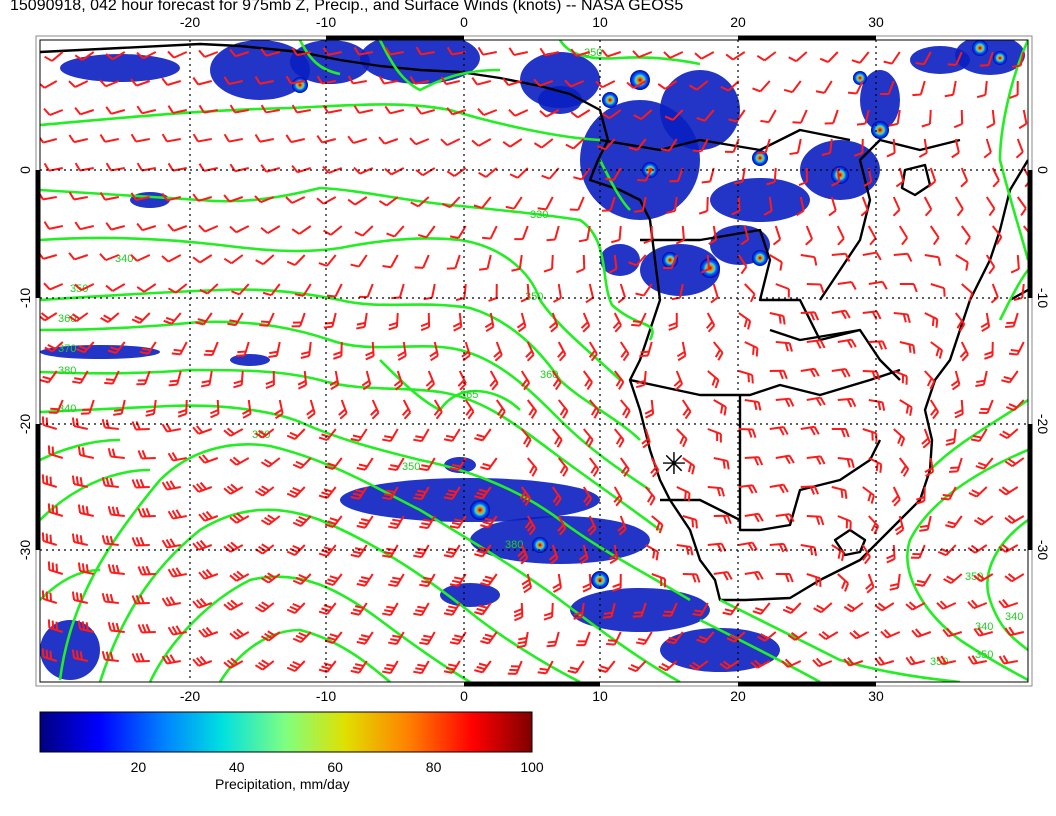 The image size is (1056, 816). What do you see at coordinates (514, 545) in the screenshot?
I see `contour-label: 380` at bounding box center [514, 545].